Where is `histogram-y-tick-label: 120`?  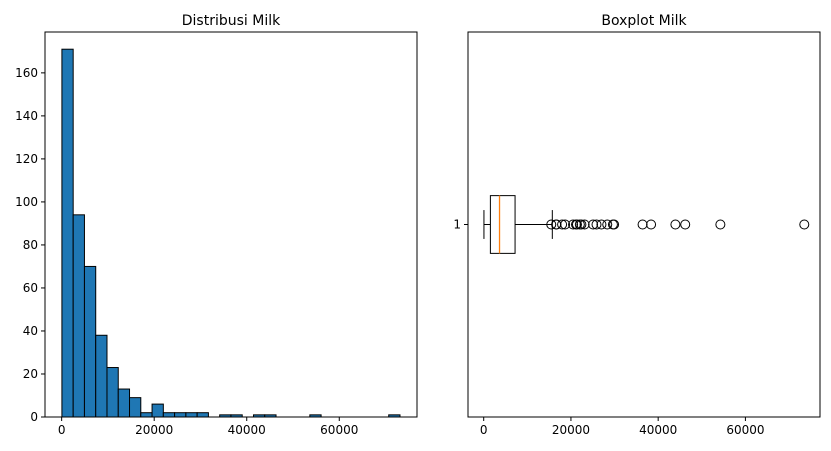 histogram-y-tick-label: 120 is located at coordinates (26, 159).